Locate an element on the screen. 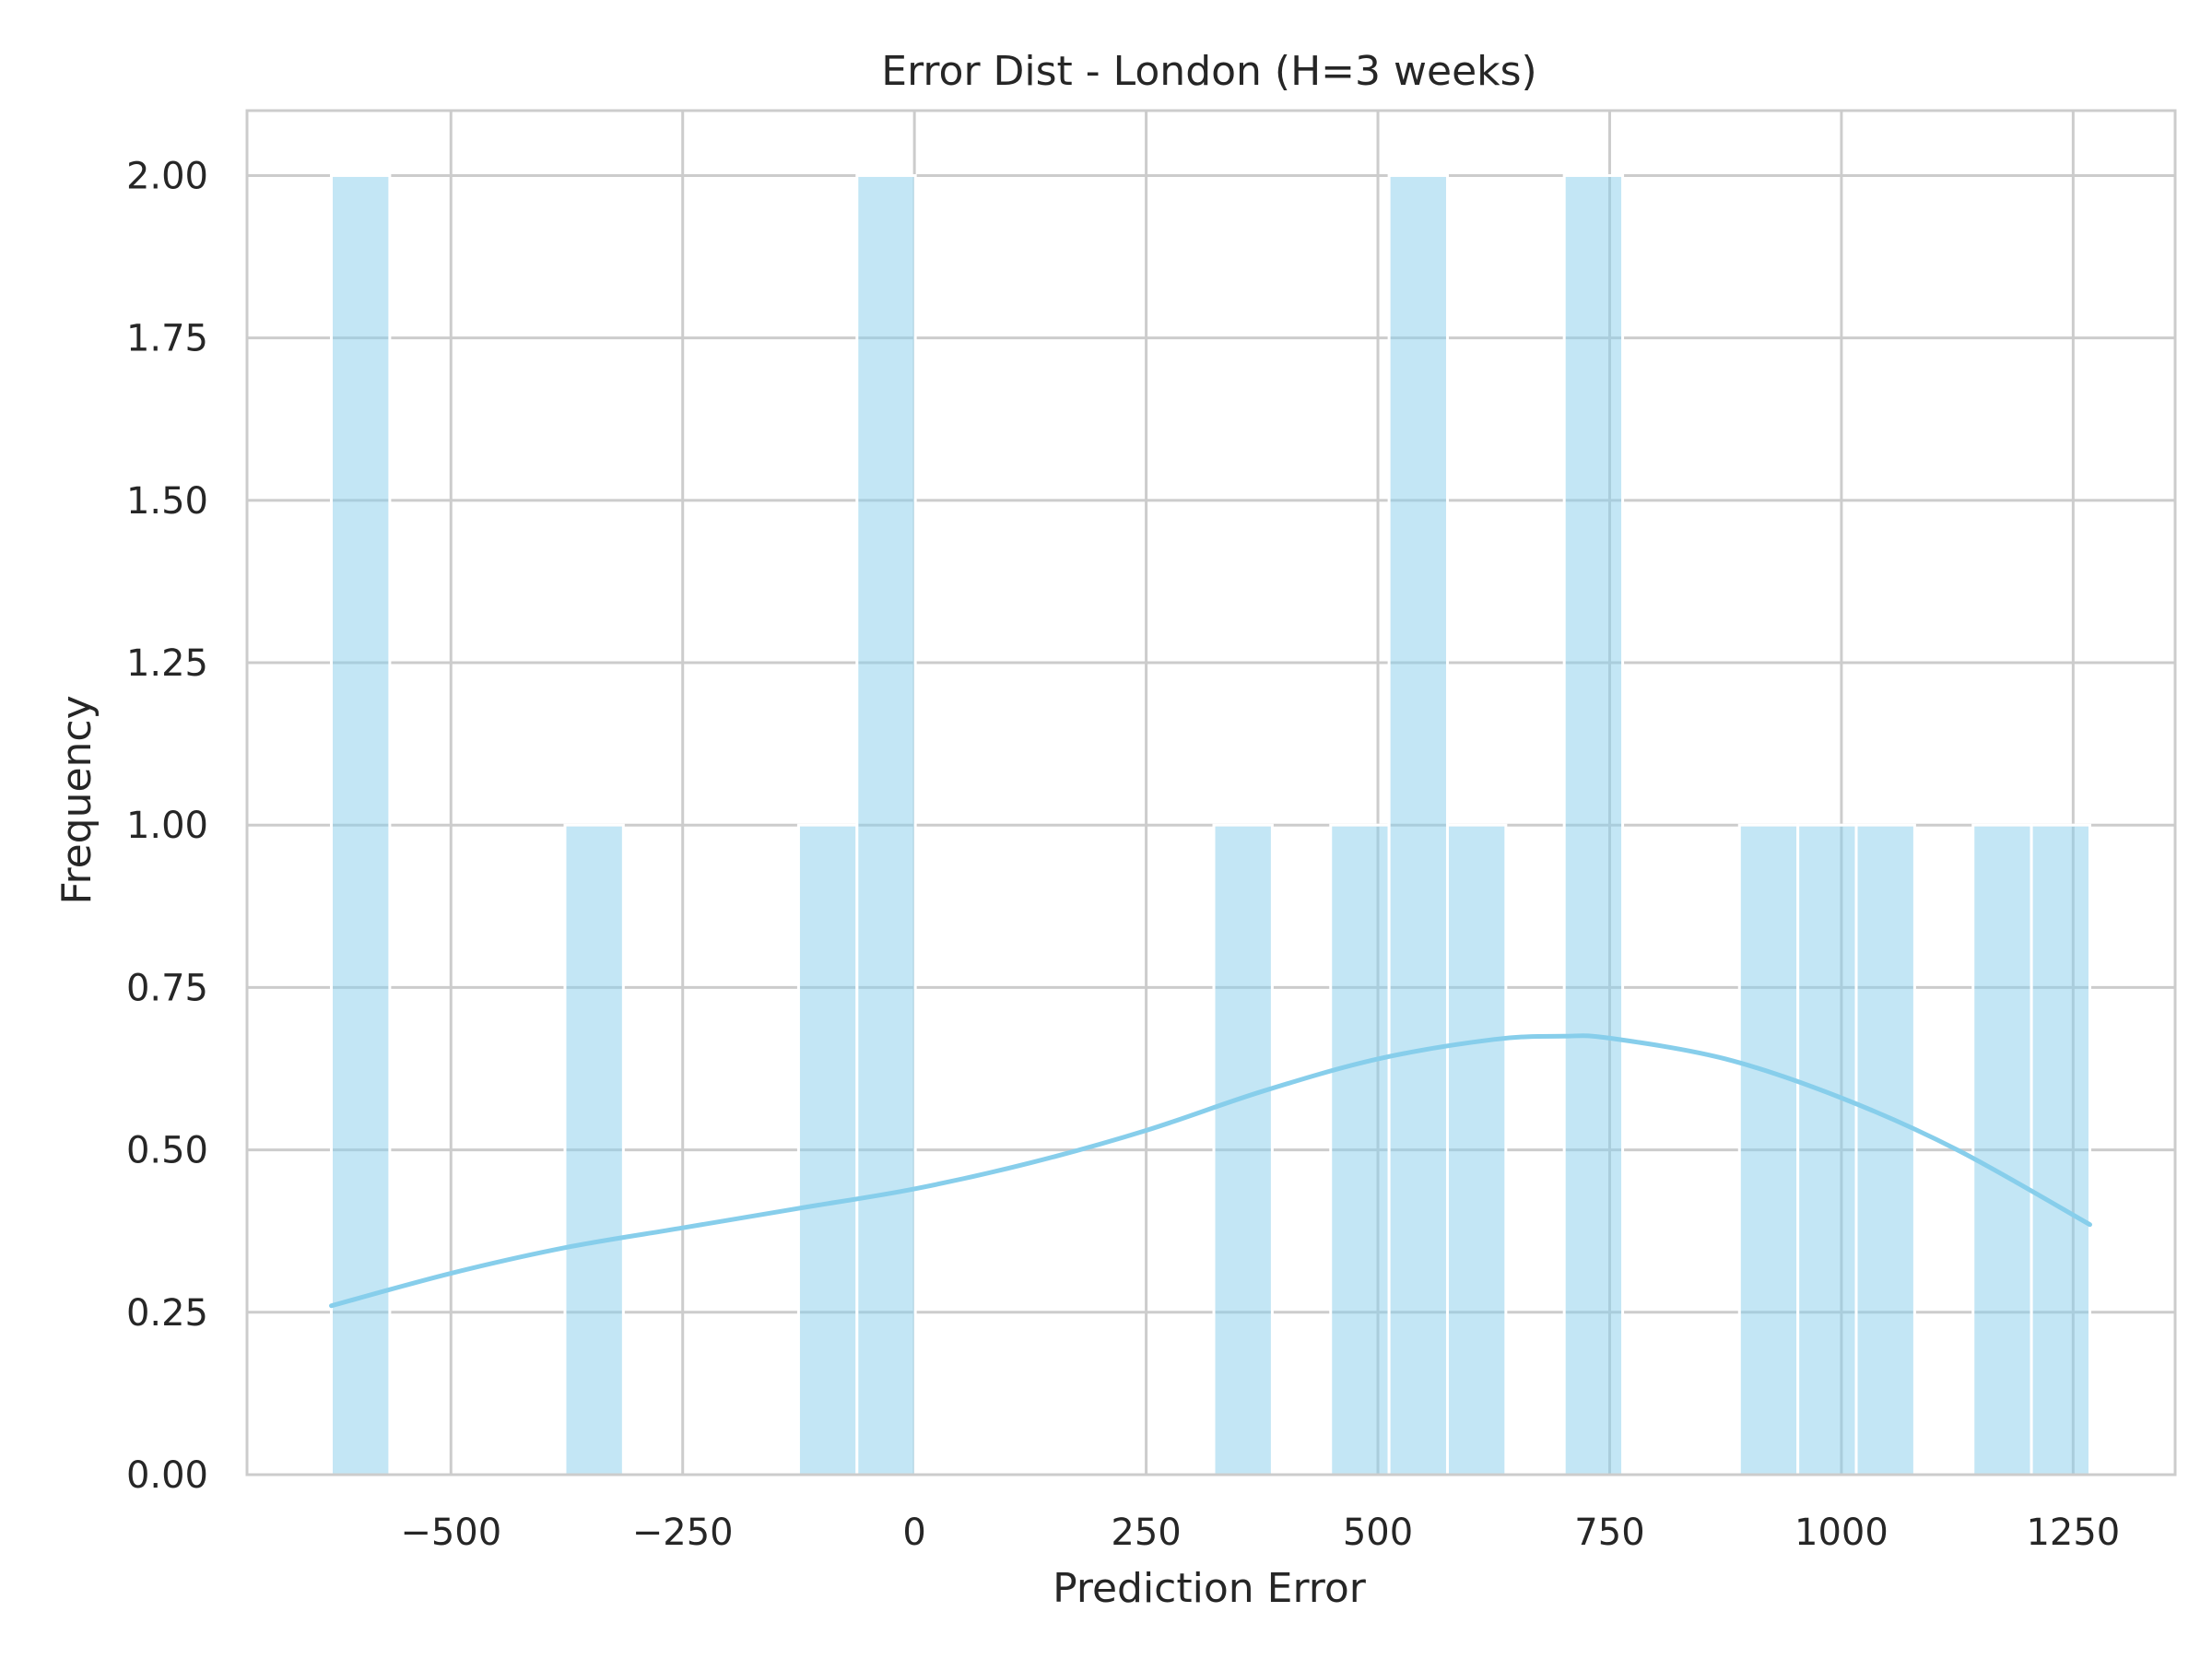 This screenshot has height=1659, width=2212. x-axis-ticks: −500 −250 0 250 500 750 1000 1250 is located at coordinates (1260, 1533).